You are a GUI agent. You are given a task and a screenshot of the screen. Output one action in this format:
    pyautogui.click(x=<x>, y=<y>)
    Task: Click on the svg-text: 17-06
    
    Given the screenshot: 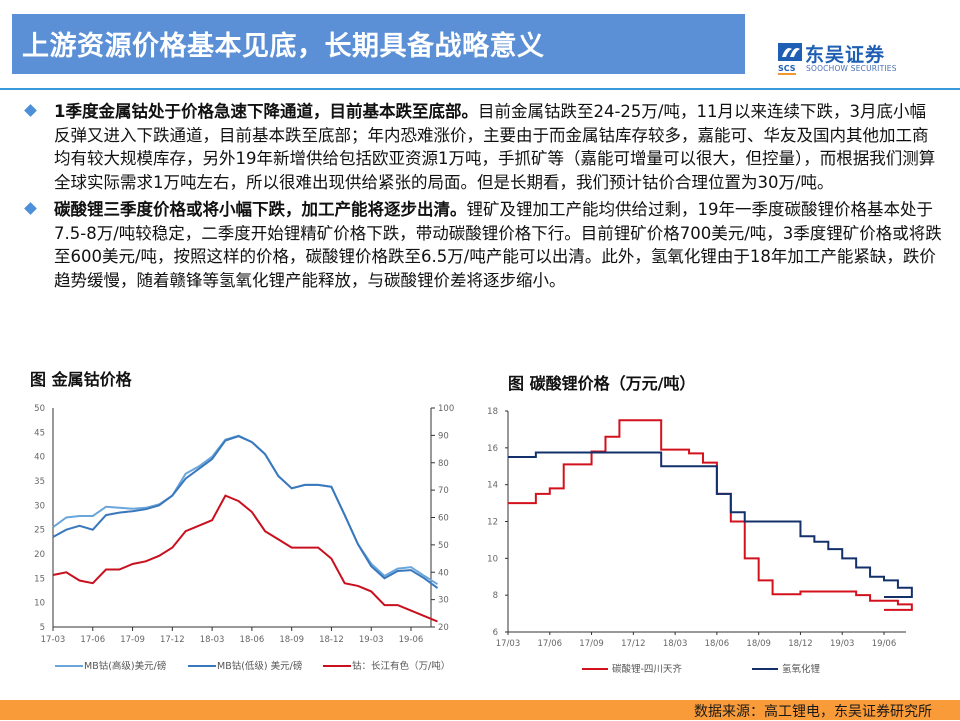 What is the action you would take?
    pyautogui.click(x=92, y=640)
    